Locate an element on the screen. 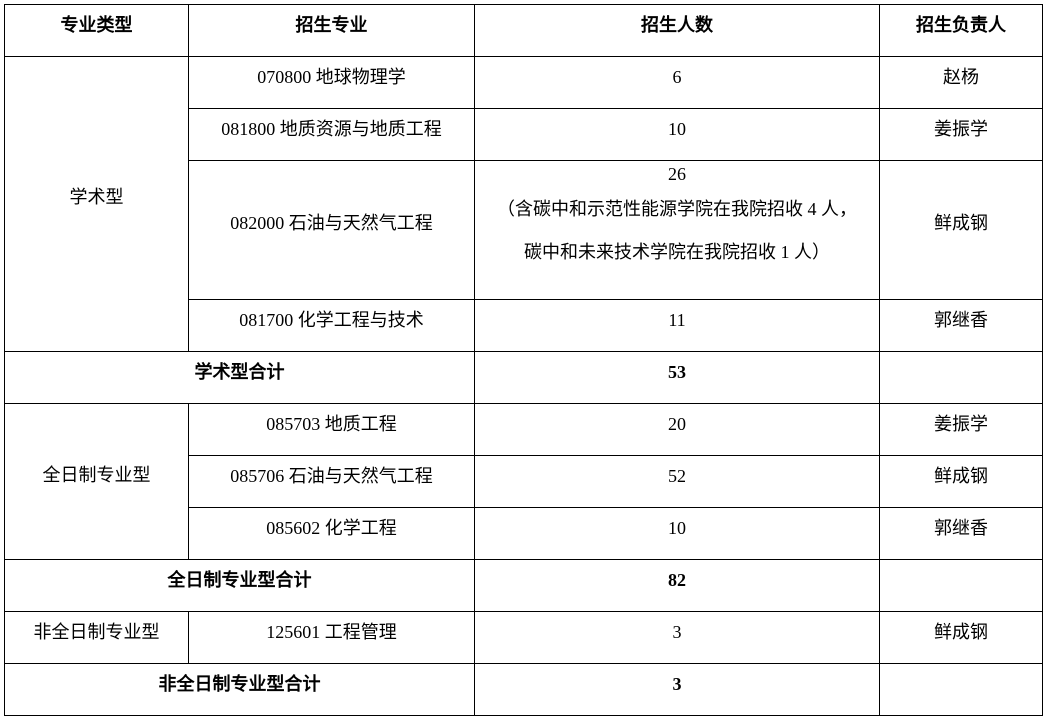 This screenshot has width=1047, height=724. count-note-line2: 碳中和未来技术学院在我院招收 1 人） is located at coordinates (677, 252).